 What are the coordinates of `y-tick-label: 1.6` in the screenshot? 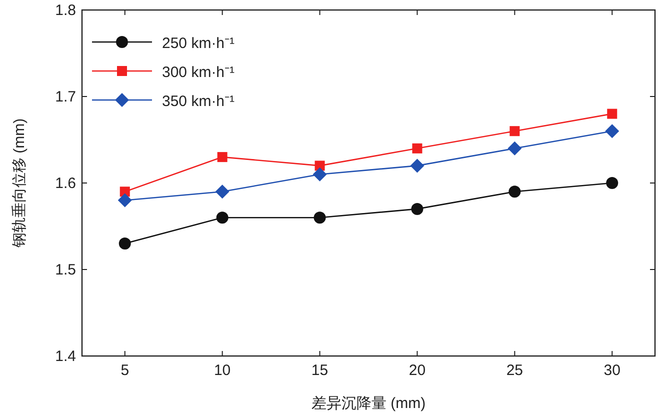 It's located at (65, 183).